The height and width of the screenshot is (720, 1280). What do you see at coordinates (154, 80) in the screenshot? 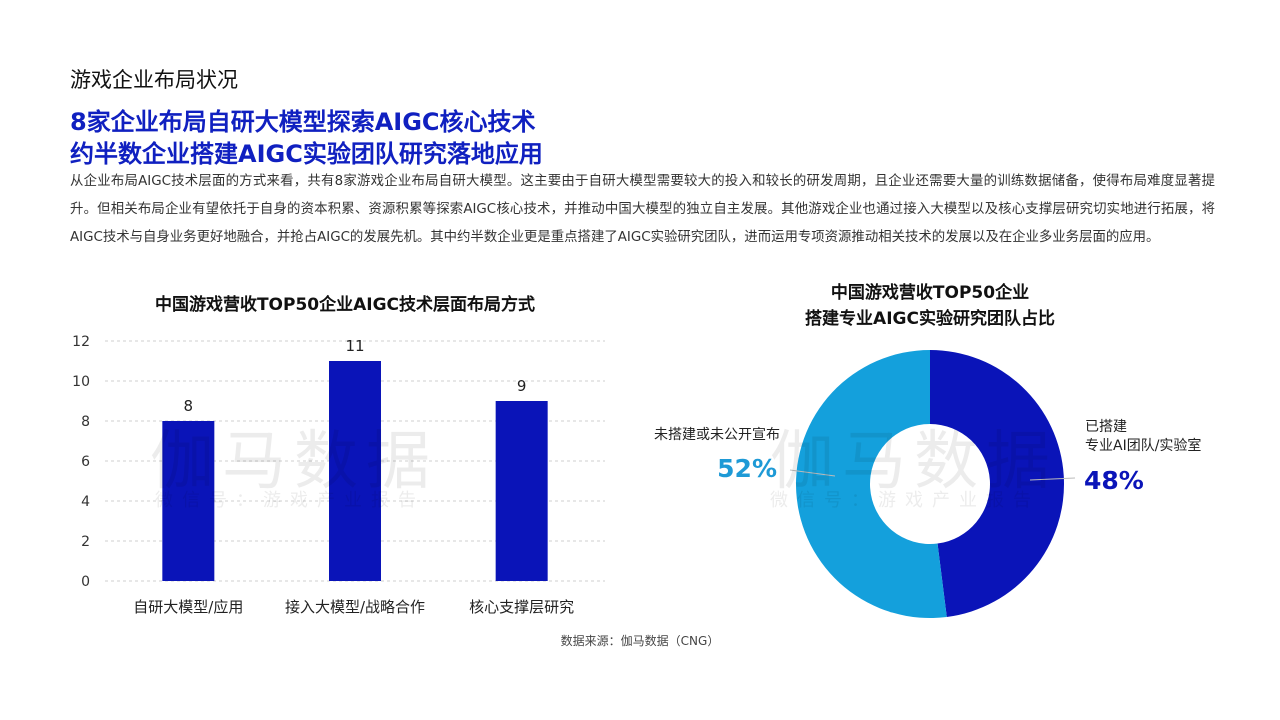
I see `section-title: 游戏企业布局状况` at bounding box center [154, 80].